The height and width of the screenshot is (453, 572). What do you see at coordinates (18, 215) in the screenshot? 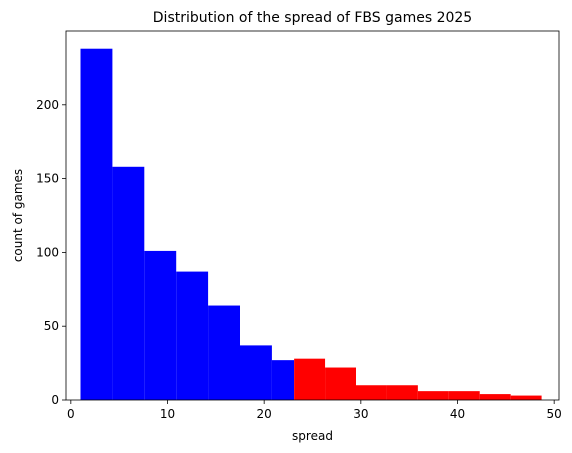
I see `y-axis-label: count of games` at bounding box center [18, 215].